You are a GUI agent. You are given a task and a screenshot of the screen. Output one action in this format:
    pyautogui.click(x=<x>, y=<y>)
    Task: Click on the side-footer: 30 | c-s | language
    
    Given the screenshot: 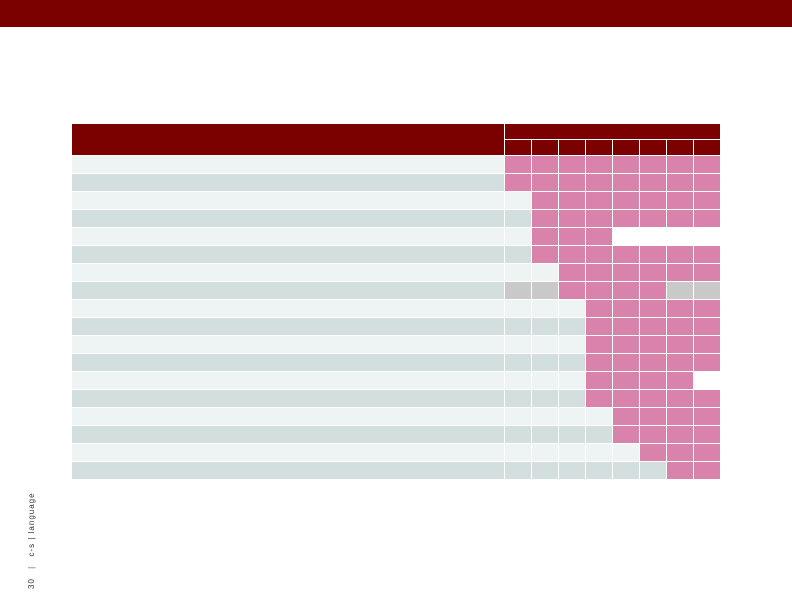 What is the action you would take?
    pyautogui.click(x=31, y=540)
    